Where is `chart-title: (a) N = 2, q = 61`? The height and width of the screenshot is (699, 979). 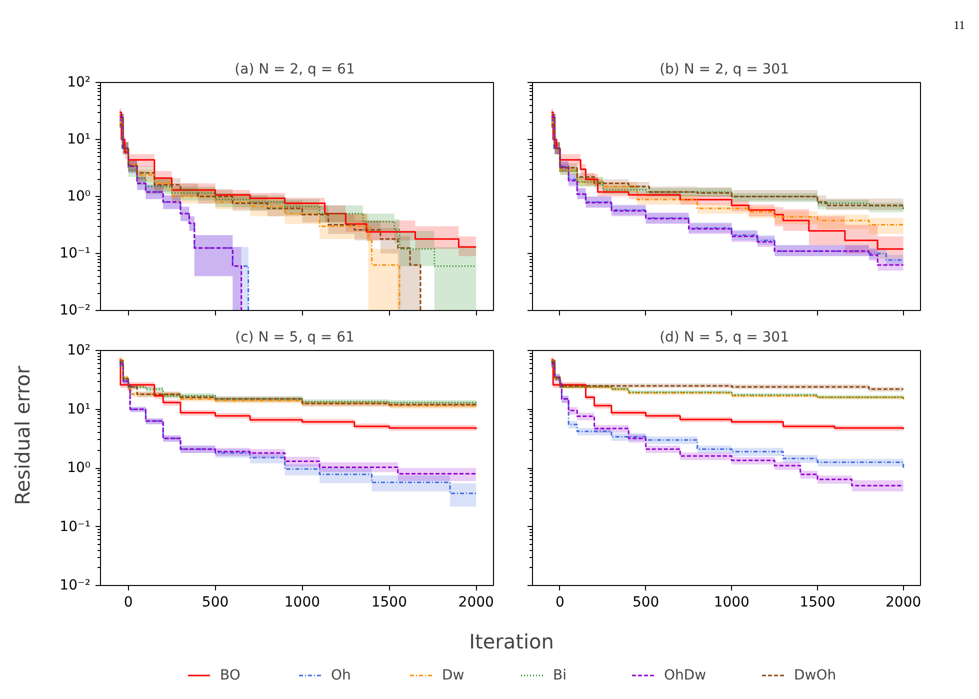 chart-title: (a) N = 2, q = 61 is located at coordinates (294, 70).